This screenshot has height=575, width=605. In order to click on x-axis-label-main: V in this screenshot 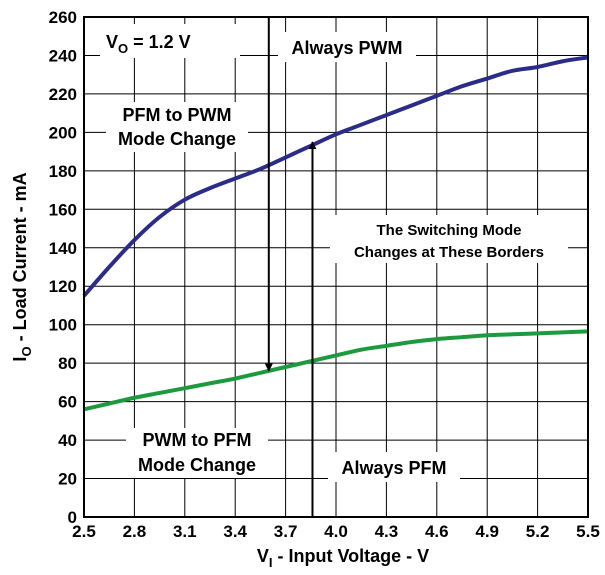, I will do `click(263, 556)`.